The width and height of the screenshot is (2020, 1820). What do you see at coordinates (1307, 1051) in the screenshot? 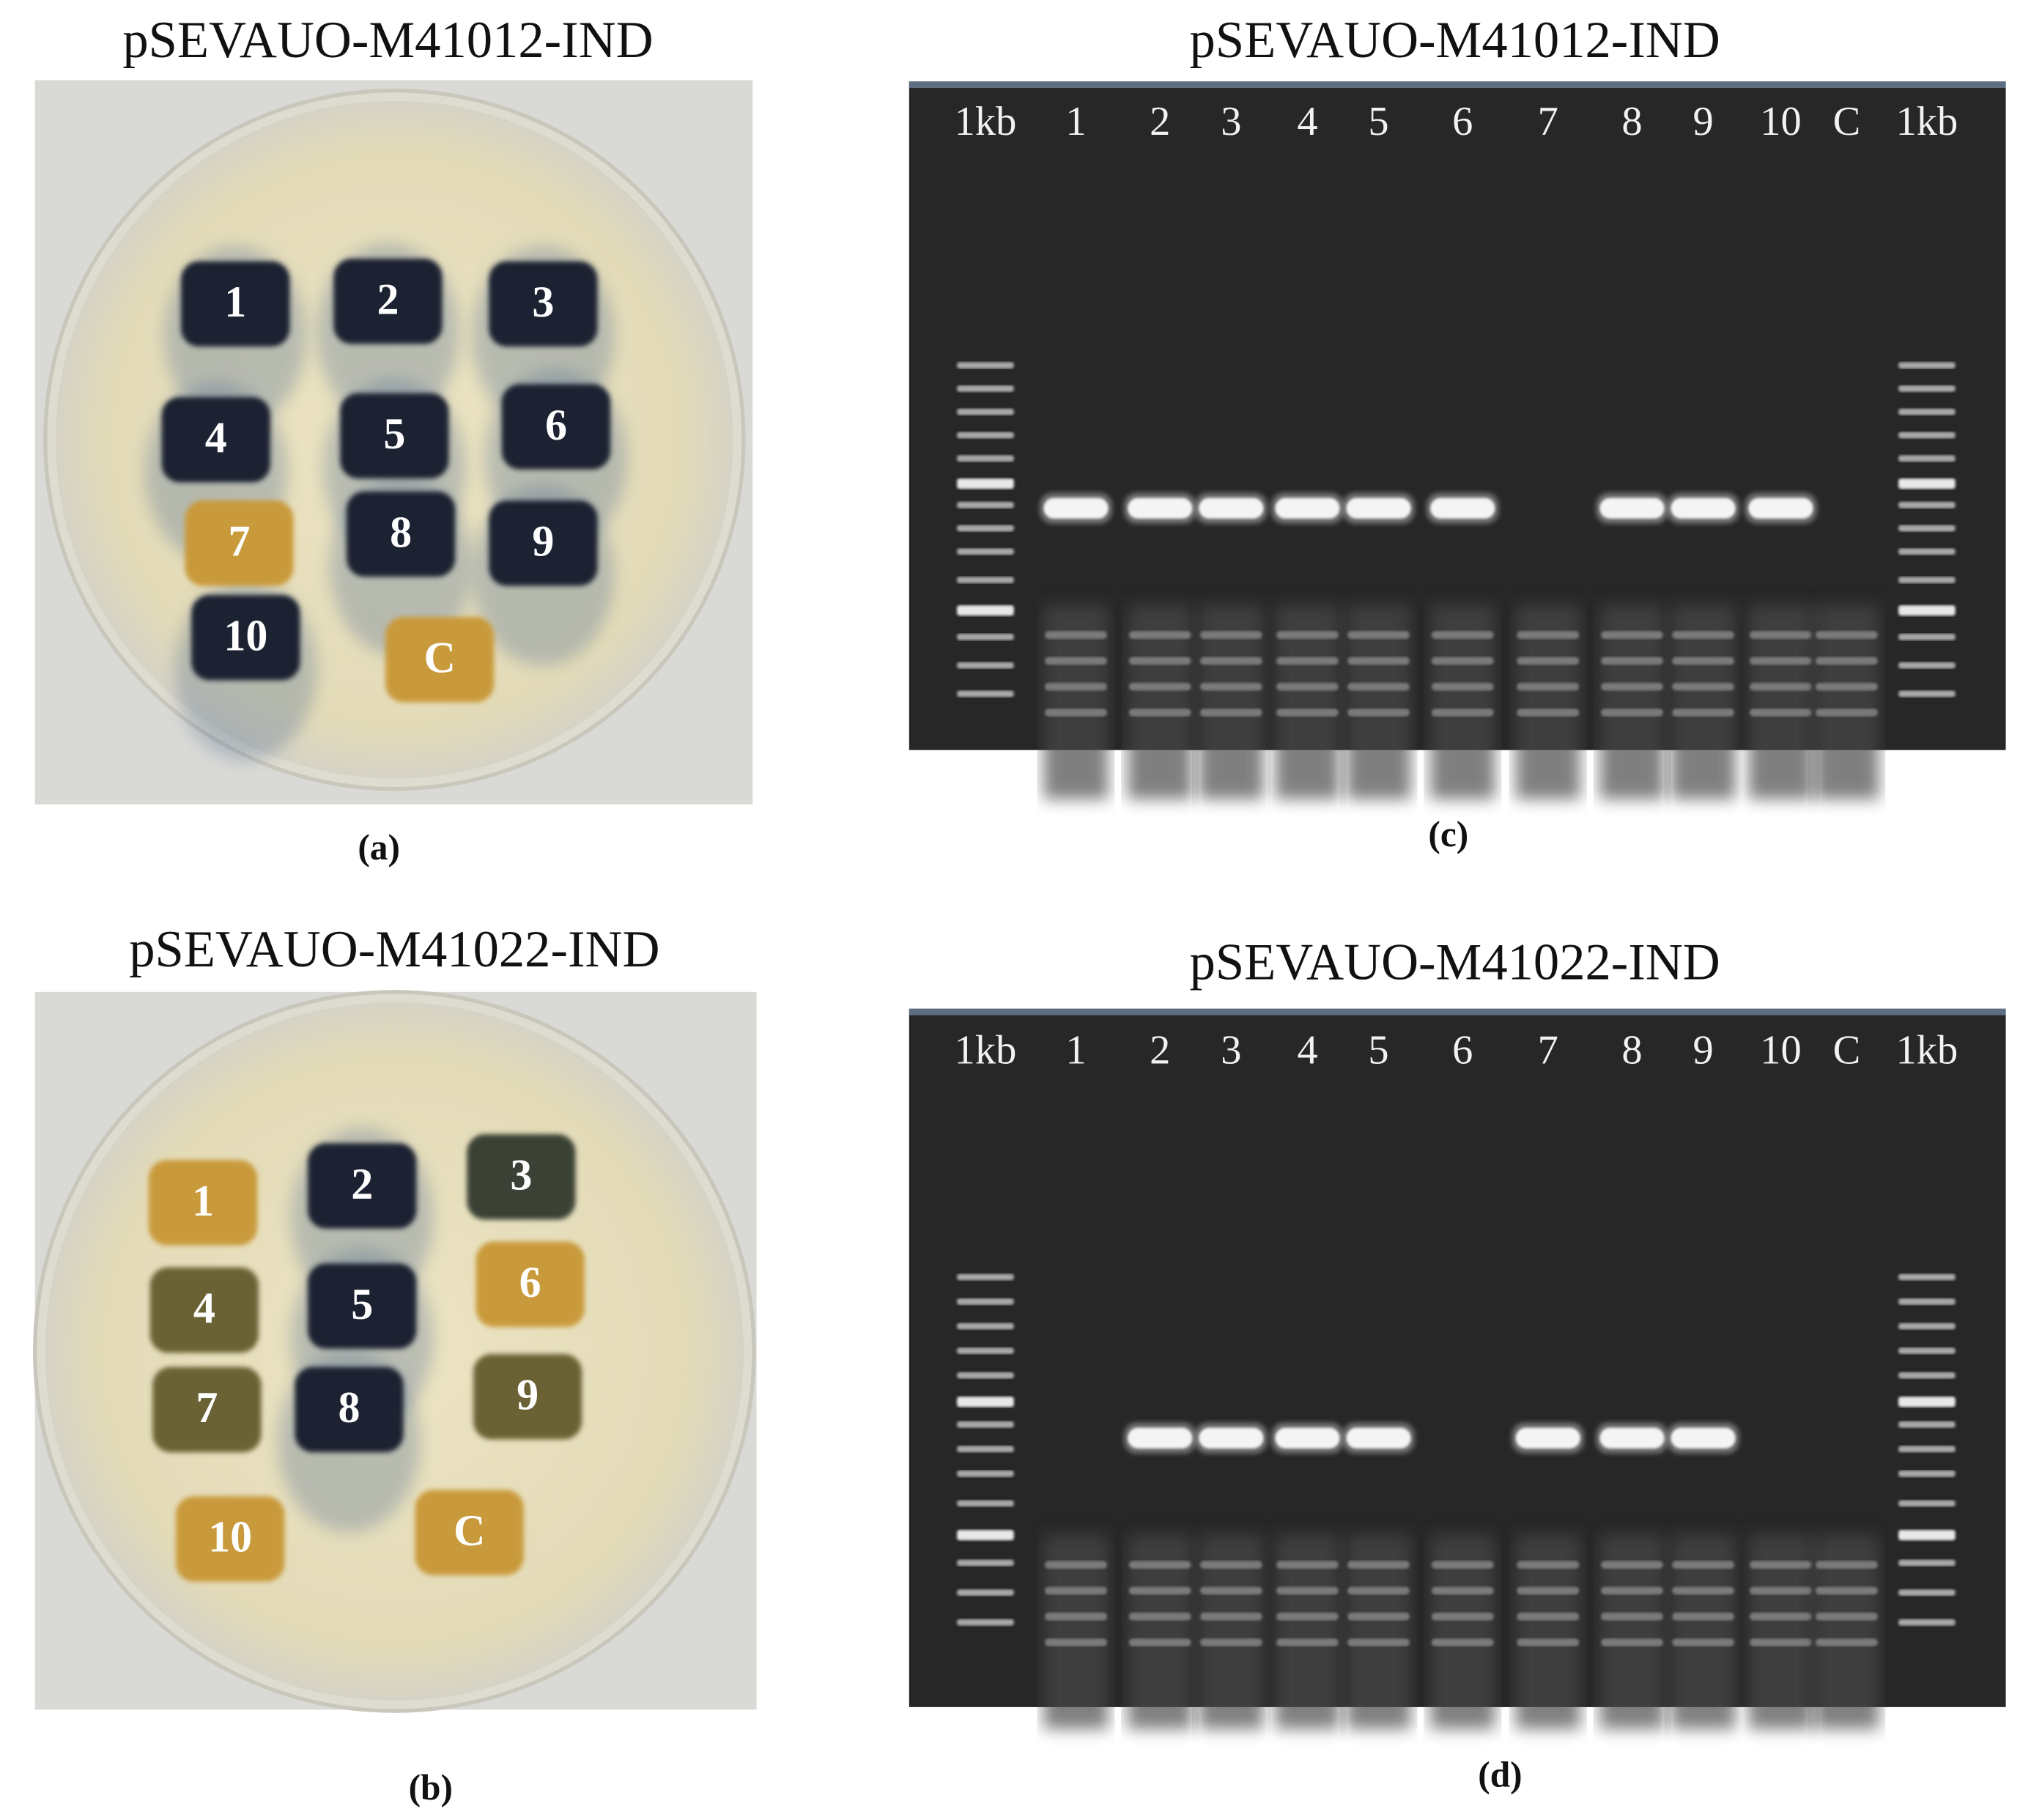
I see `lane-label: 4` at bounding box center [1307, 1051].